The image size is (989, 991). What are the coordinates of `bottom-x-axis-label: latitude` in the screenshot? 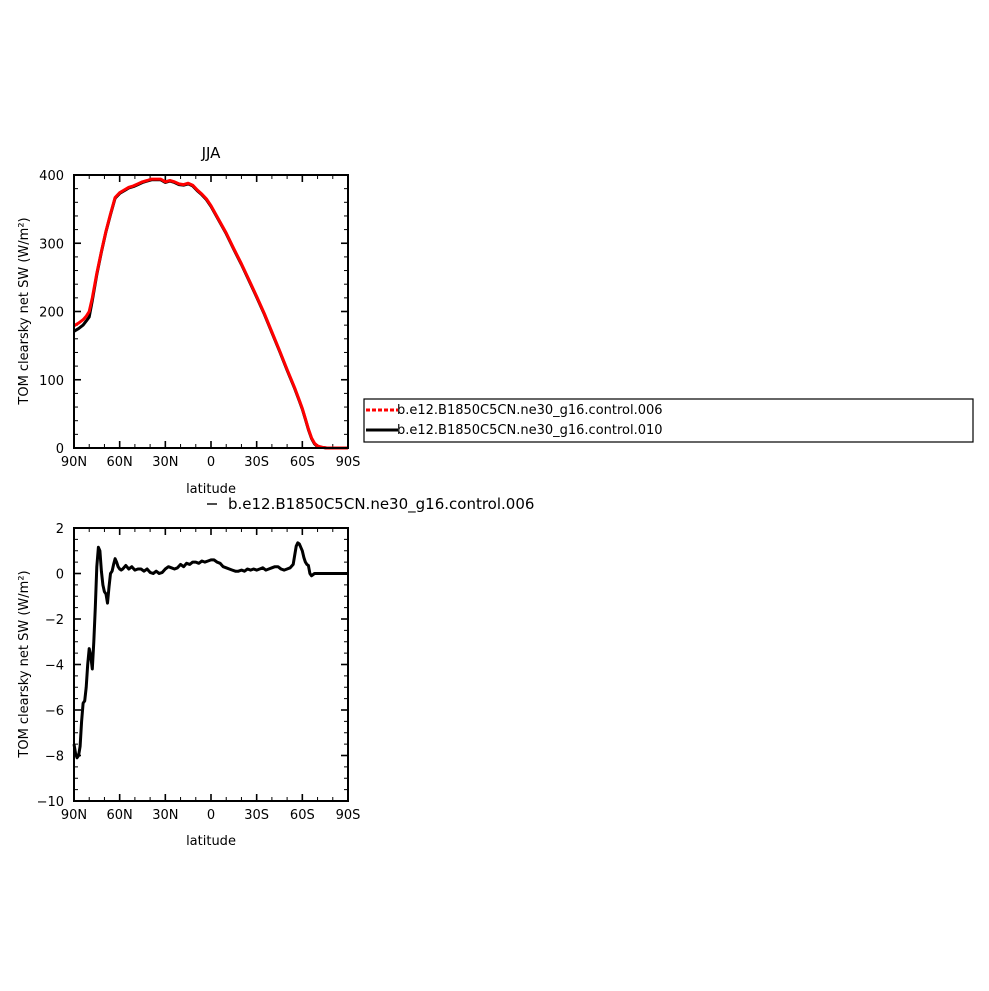 It's located at (211, 841).